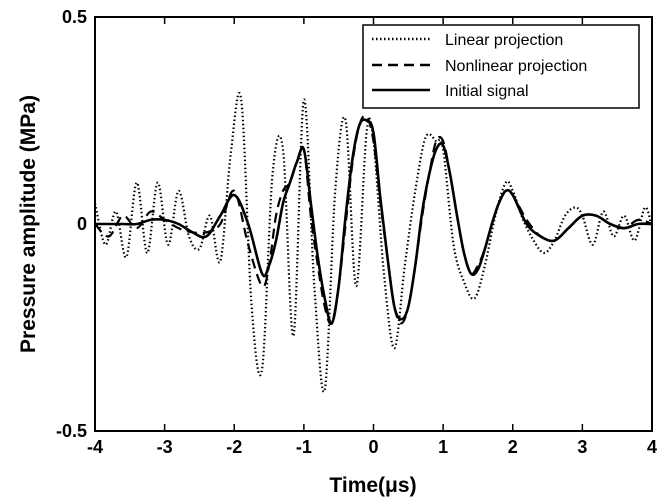  I want to click on x-tick-label: 4, so click(652, 447).